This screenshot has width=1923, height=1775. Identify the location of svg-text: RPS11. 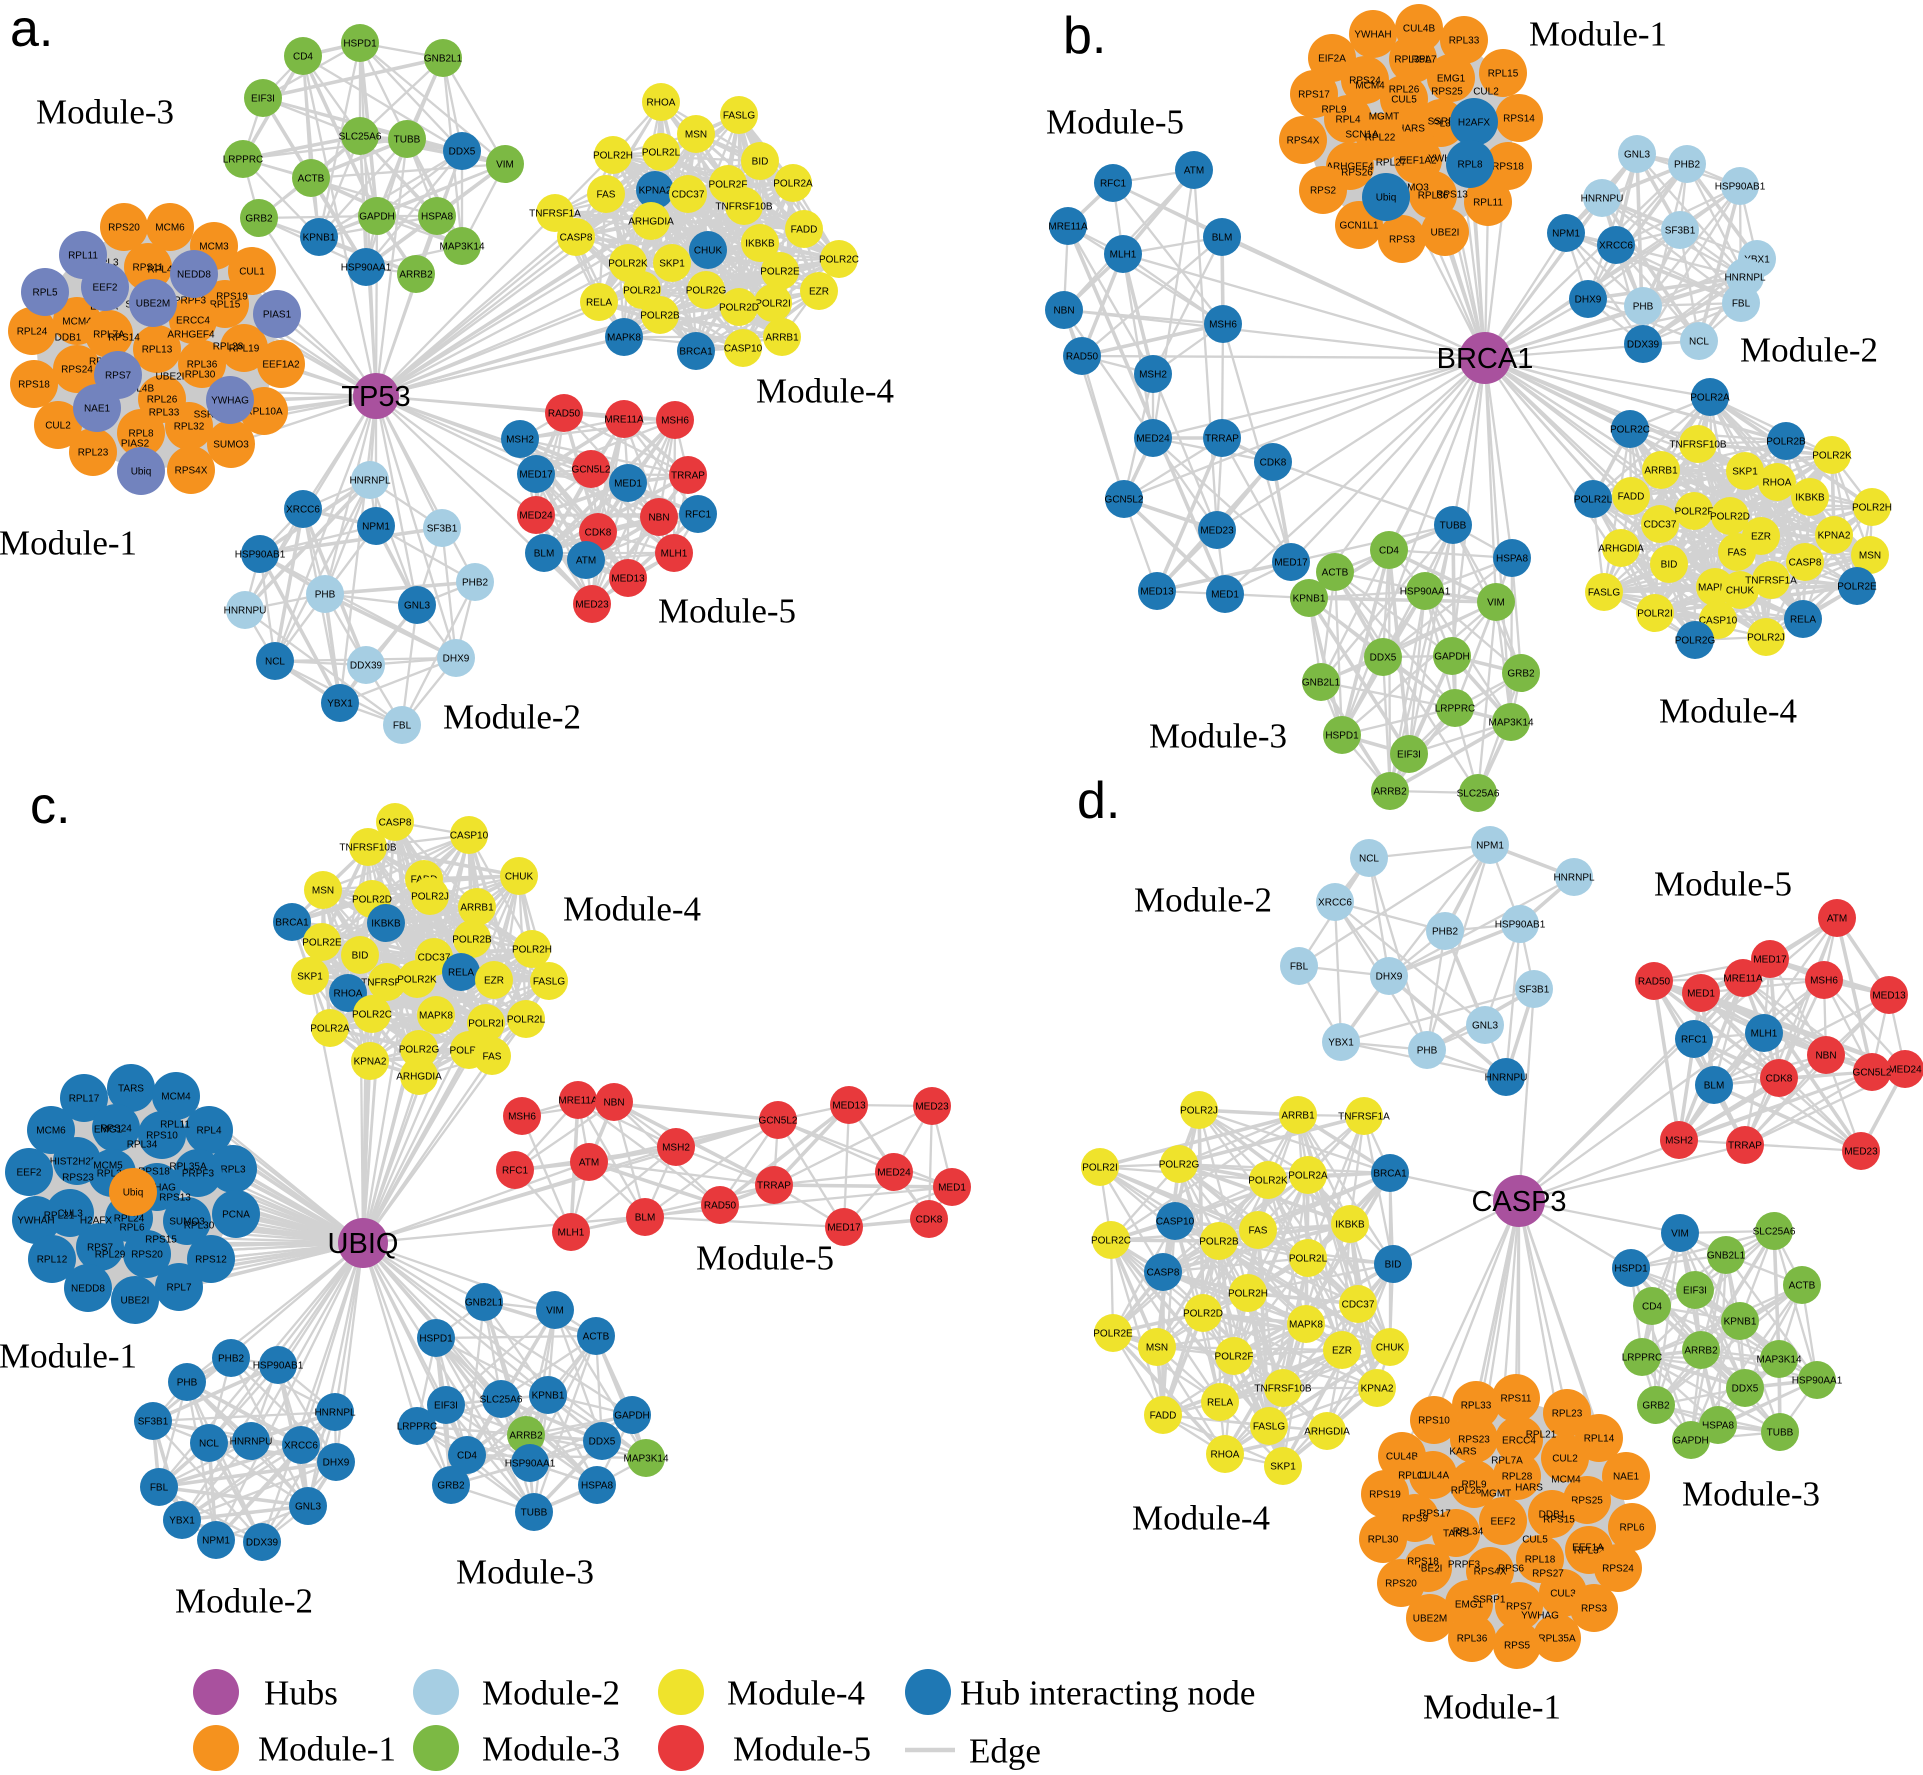
(148, 268).